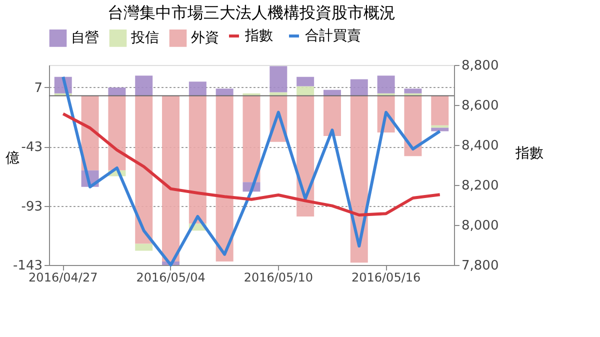 The image size is (600, 337). Describe the element at coordinates (205, 38) in the screenshot. I see `legend-label: 外資` at that location.